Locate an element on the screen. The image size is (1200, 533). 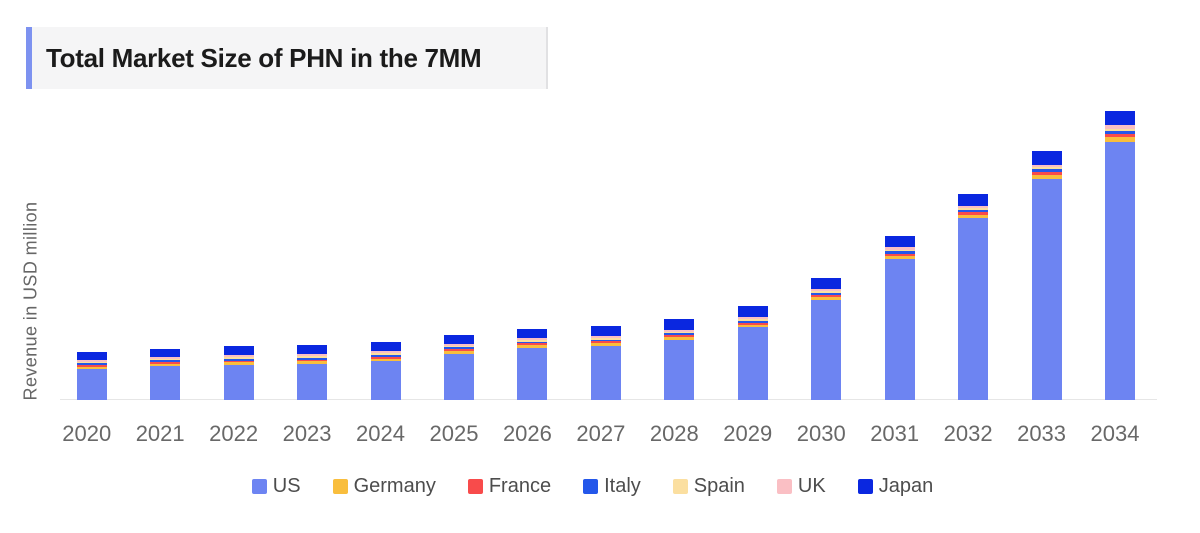
bar-segment-italy-2020 is located at coordinates (91, 364).